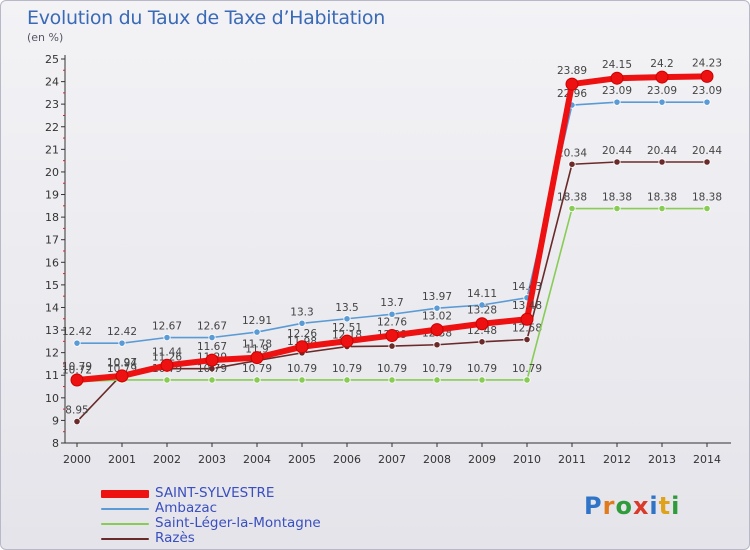 This screenshot has height=550, width=750. I want to click on data-label: 12.48, so click(482, 331).